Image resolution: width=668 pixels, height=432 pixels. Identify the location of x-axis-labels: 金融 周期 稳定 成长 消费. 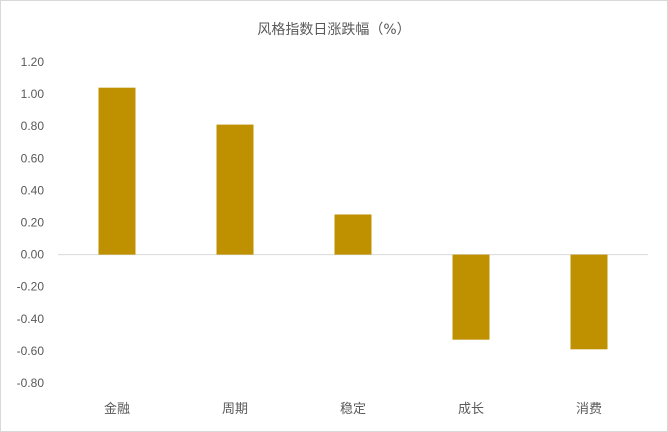
(353, 409).